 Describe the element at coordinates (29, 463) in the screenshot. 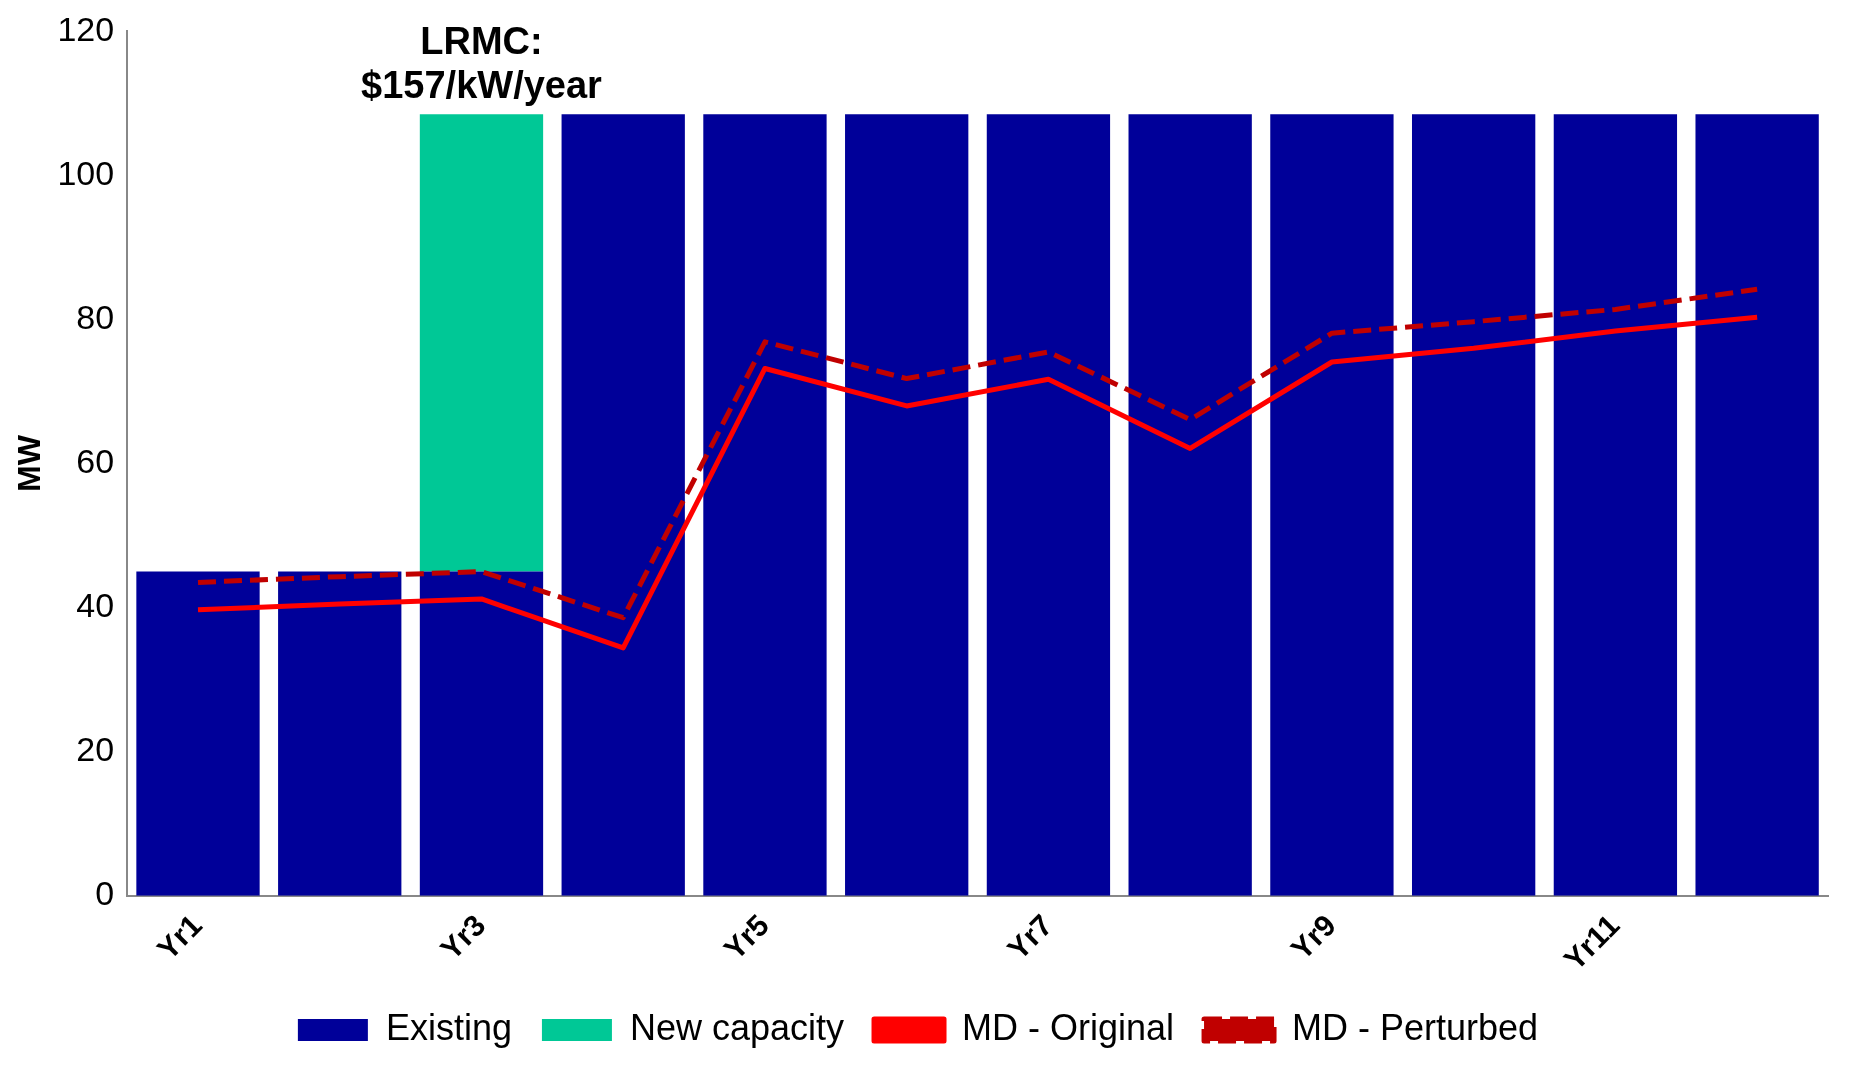

I see `y-axis-title: MW` at that location.